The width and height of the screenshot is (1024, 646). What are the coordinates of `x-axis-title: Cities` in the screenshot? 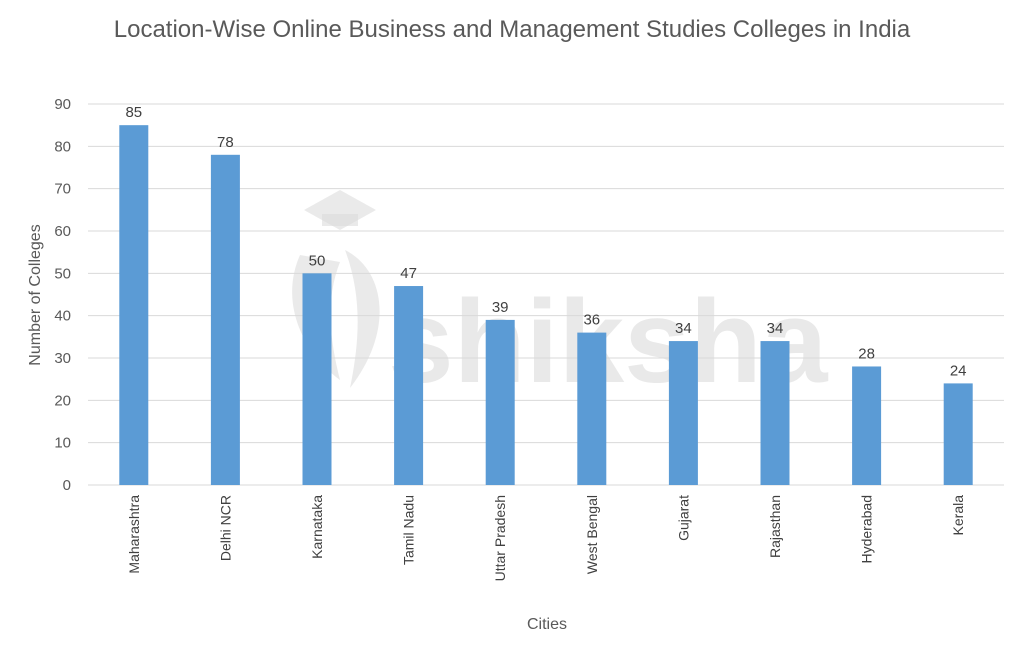 It's located at (547, 624).